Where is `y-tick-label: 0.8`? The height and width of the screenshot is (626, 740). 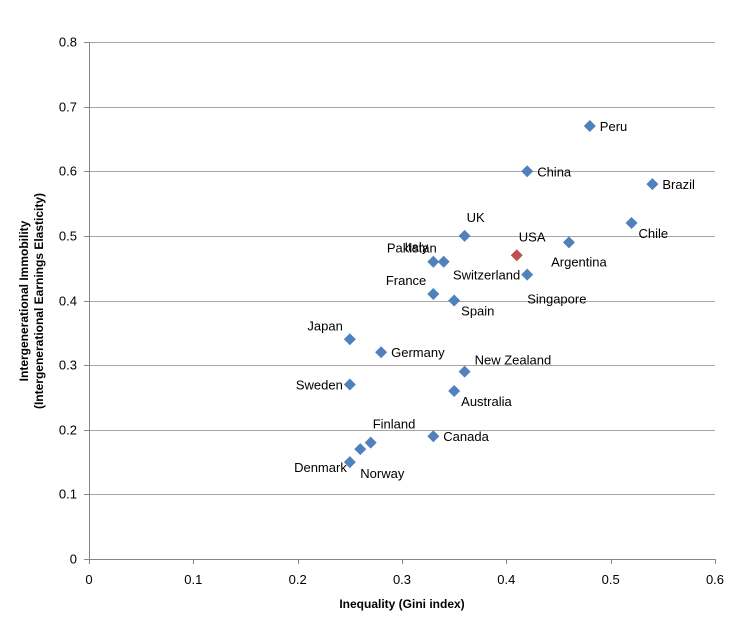
y-tick-label: 0.8 is located at coordinates (68, 42).